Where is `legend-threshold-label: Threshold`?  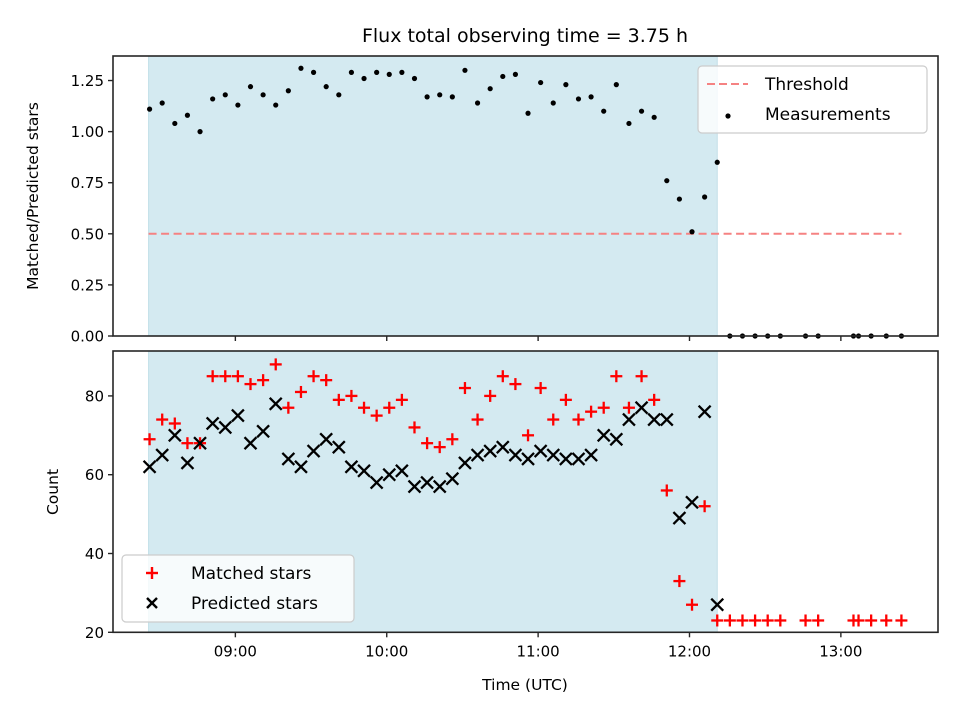
legend-threshold-label: Threshold is located at coordinates (806, 85).